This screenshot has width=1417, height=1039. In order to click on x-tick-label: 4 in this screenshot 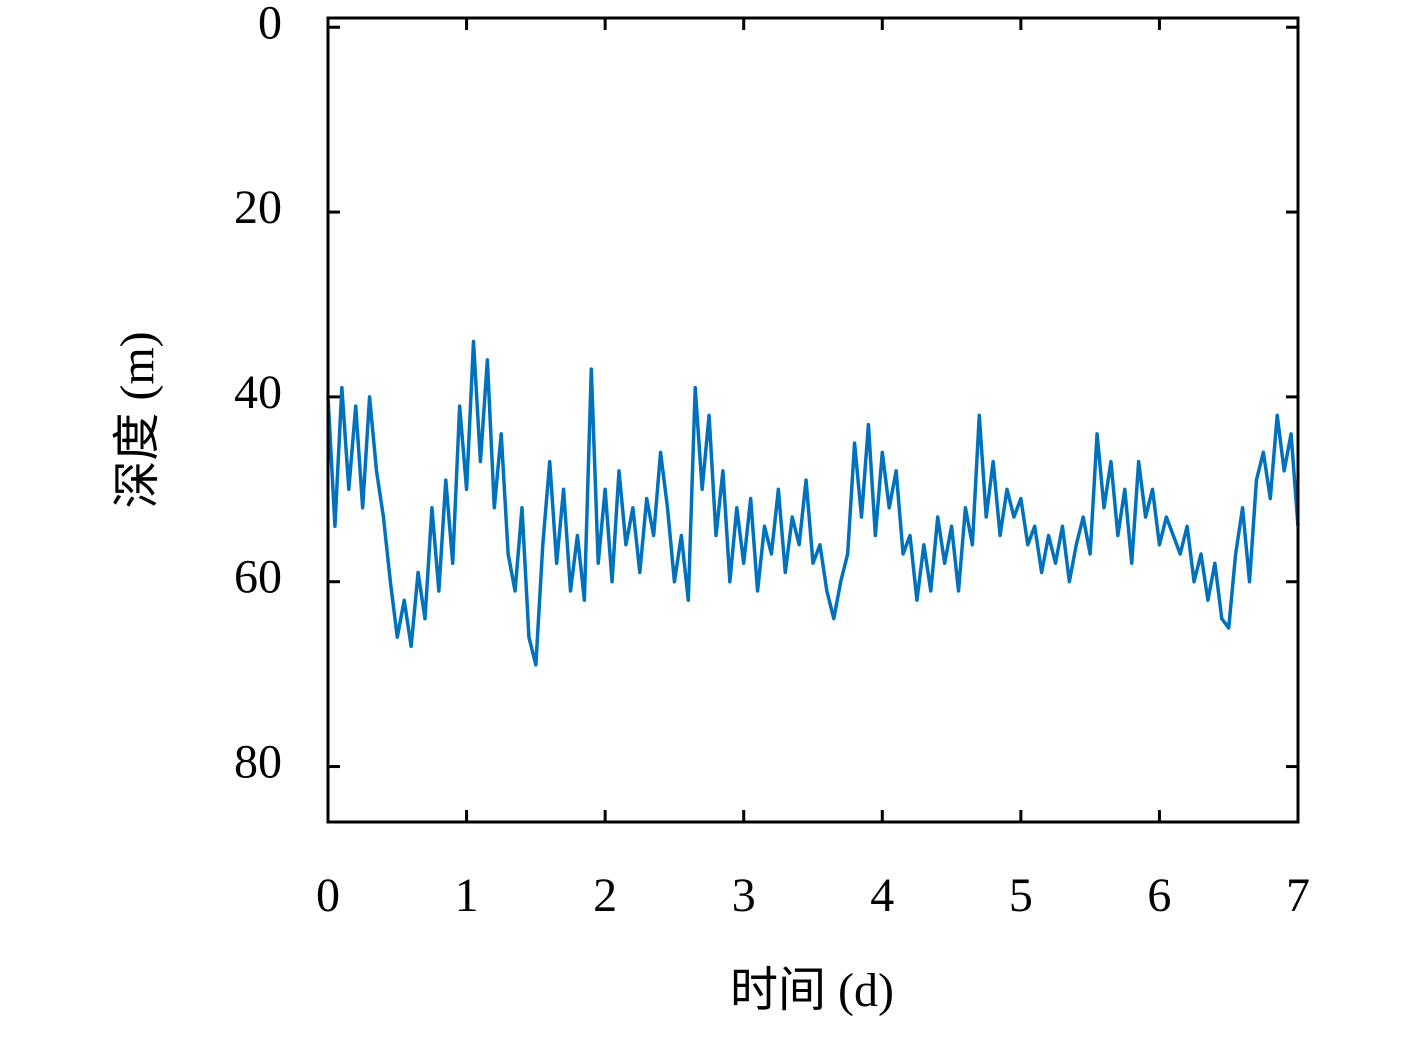, I will do `click(882, 895)`.